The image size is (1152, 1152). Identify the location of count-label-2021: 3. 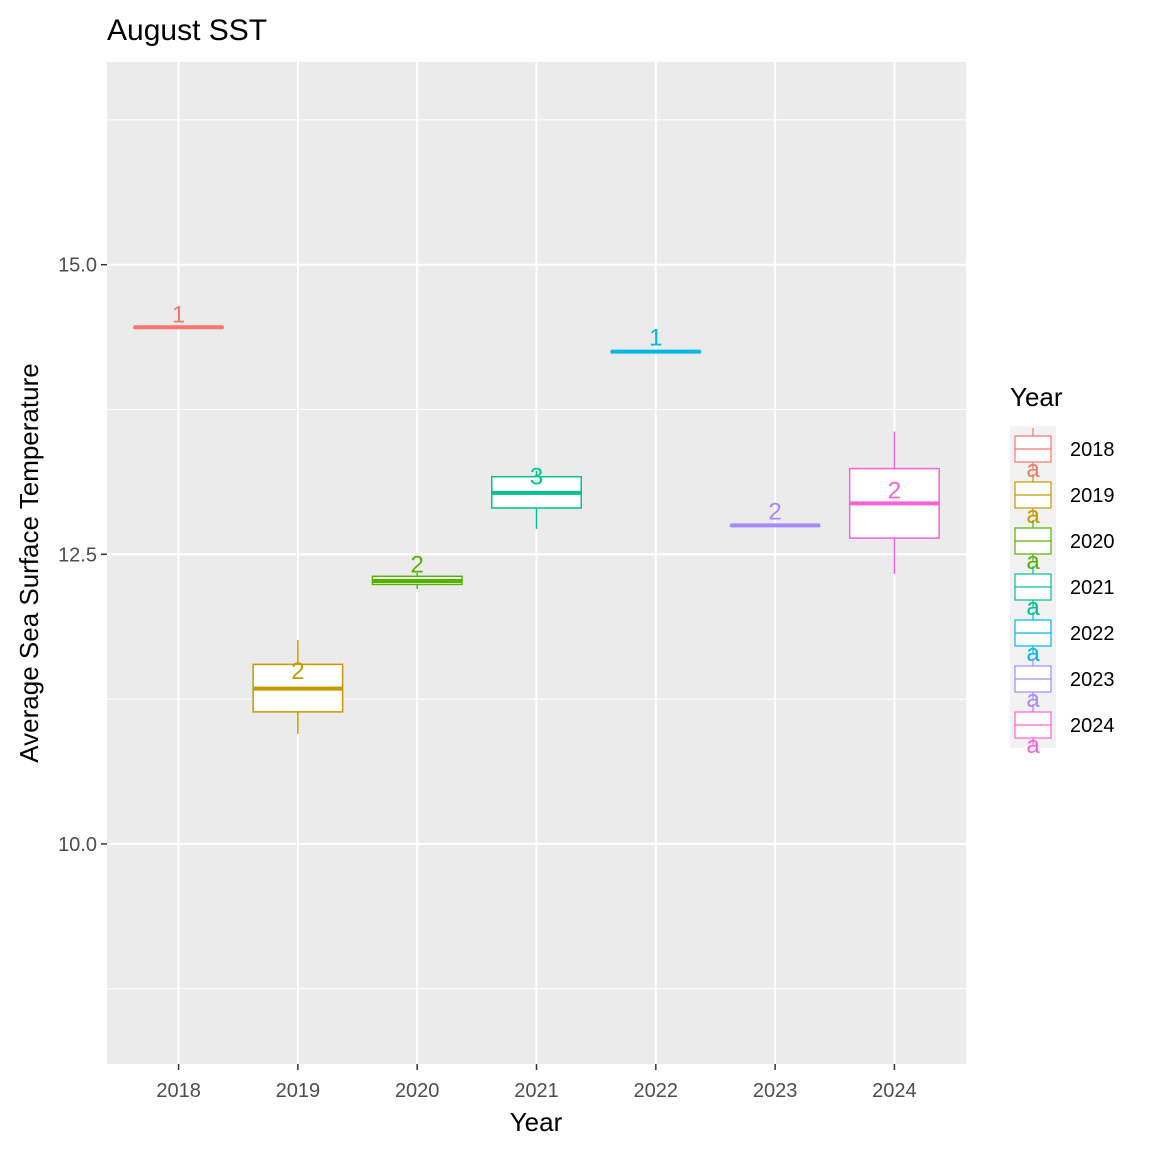
(536, 477).